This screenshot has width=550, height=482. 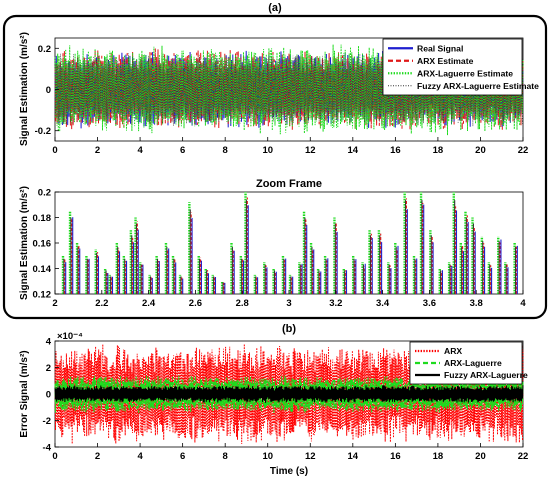 What do you see at coordinates (101, 303) in the screenshot?
I see `chart-zoom-xtick-label: 2.2` at bounding box center [101, 303].